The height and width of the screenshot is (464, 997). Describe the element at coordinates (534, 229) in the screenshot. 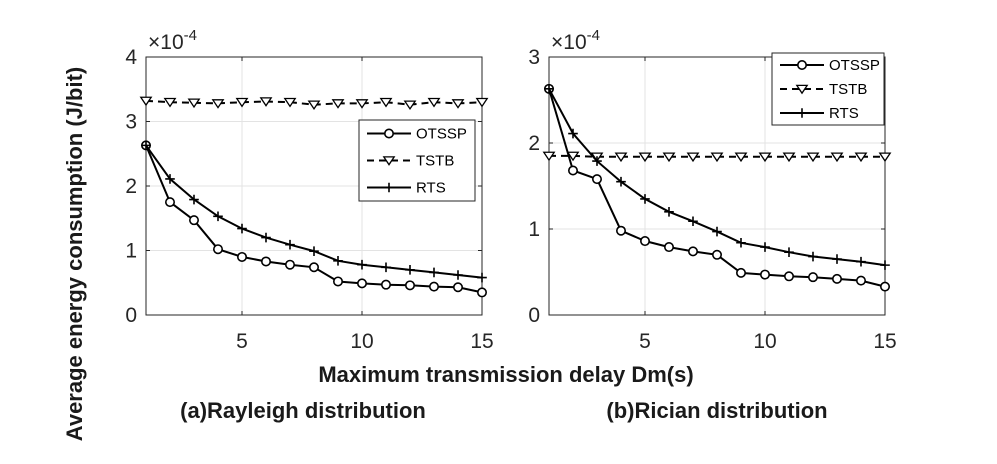

I see `y-tick-label: 1` at that location.